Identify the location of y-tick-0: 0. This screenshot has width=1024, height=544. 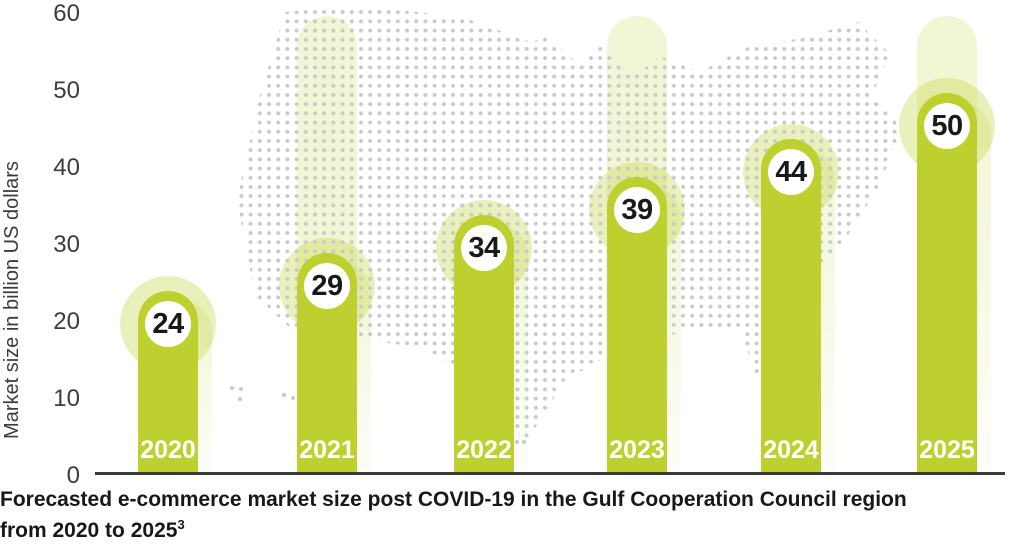
(73, 475).